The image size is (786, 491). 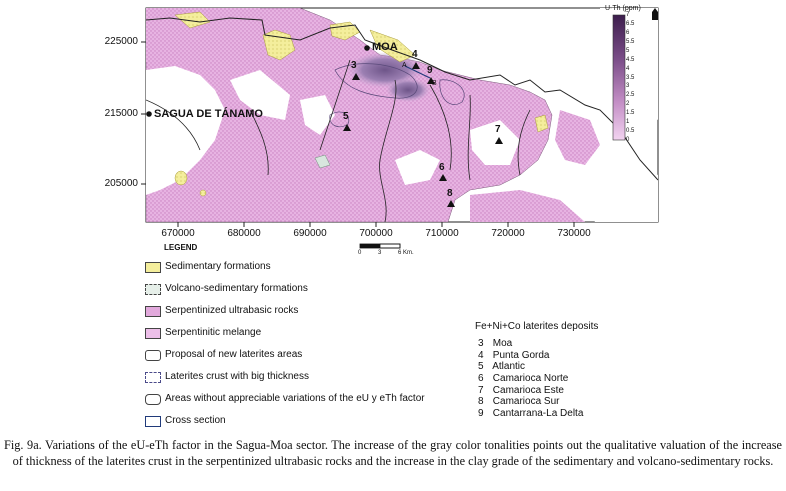 What do you see at coordinates (628, 86) in the screenshot?
I see `colorbar-tick-label: 3` at bounding box center [628, 86].